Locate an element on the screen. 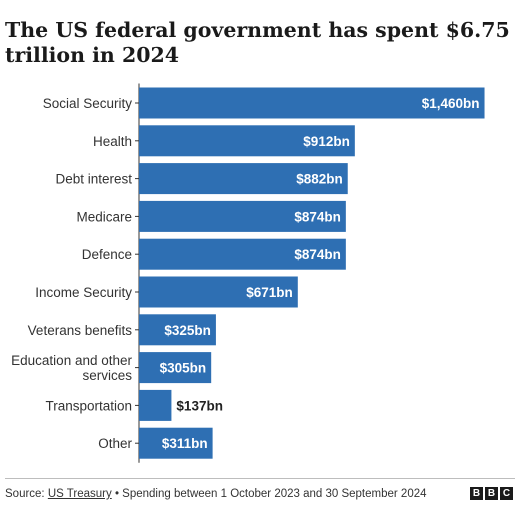 This screenshot has width=520, height=520. source-prefix: Source: is located at coordinates (26, 494).